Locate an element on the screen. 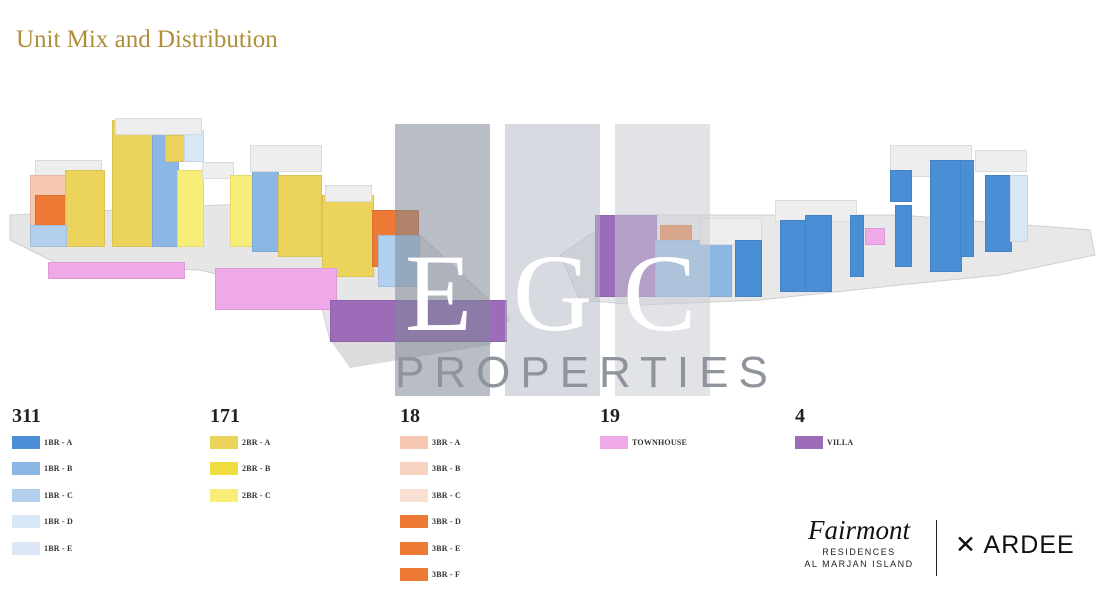  legend-item: 1BR - C is located at coordinates (42, 495).